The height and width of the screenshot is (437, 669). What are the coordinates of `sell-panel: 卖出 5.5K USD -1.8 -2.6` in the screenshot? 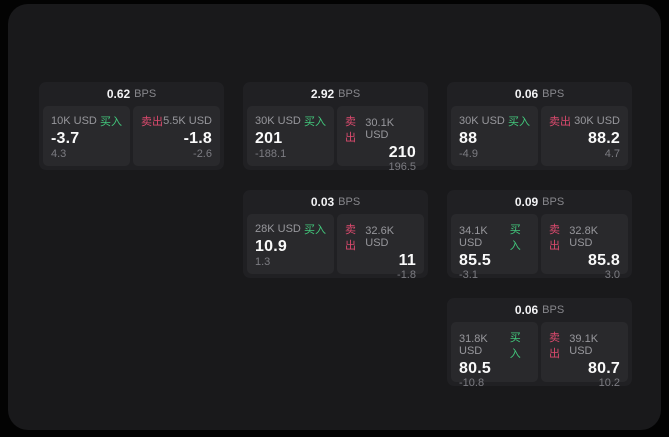 It's located at (176, 136).